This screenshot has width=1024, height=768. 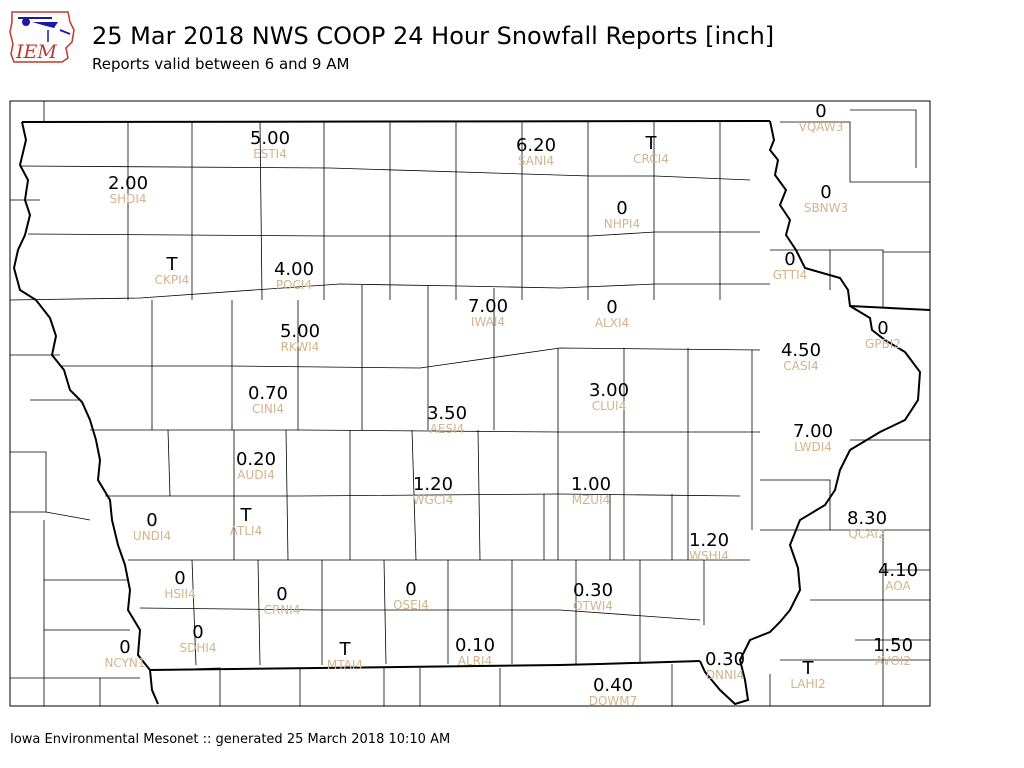 I want to click on station-id: MZUI4, so click(x=591, y=500).